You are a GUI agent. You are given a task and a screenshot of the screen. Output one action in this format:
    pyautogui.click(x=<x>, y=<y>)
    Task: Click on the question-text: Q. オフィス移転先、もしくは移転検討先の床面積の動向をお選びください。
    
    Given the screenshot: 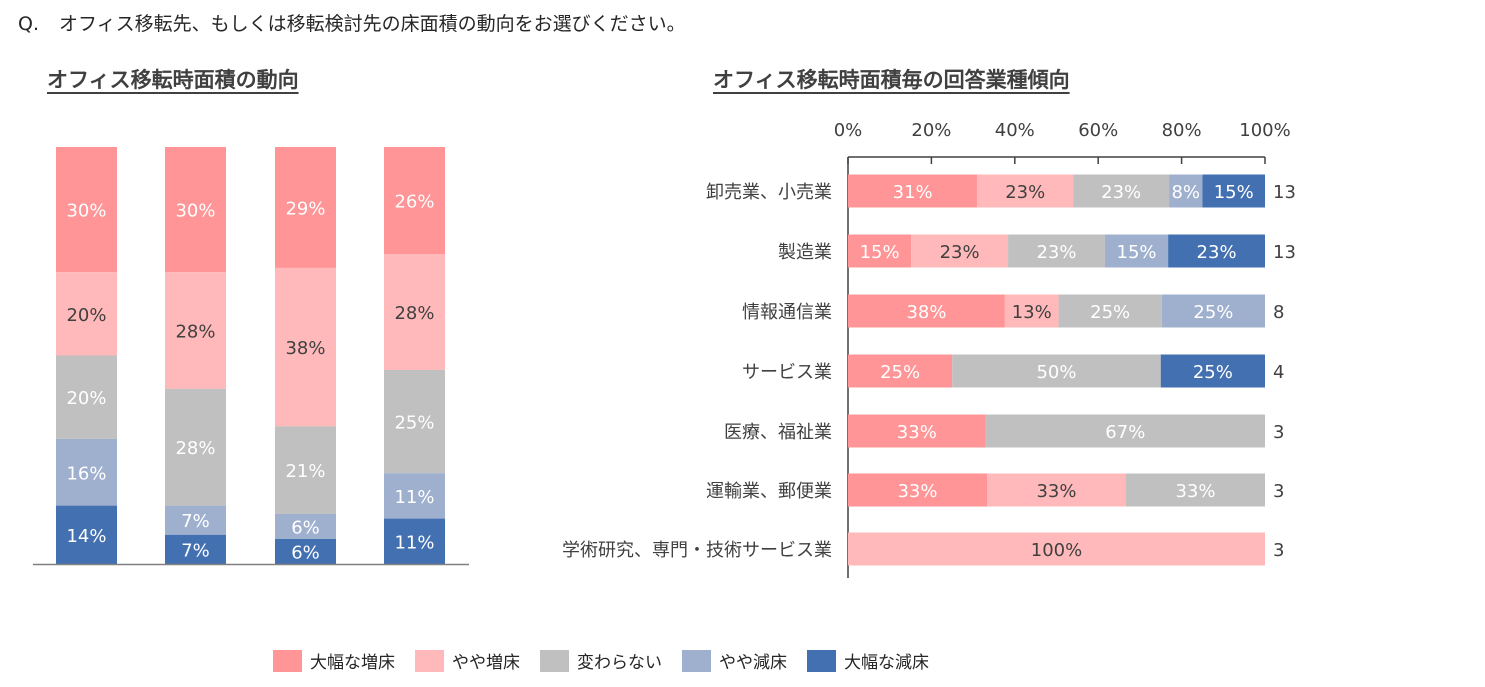 What is the action you would take?
    pyautogui.click(x=352, y=22)
    